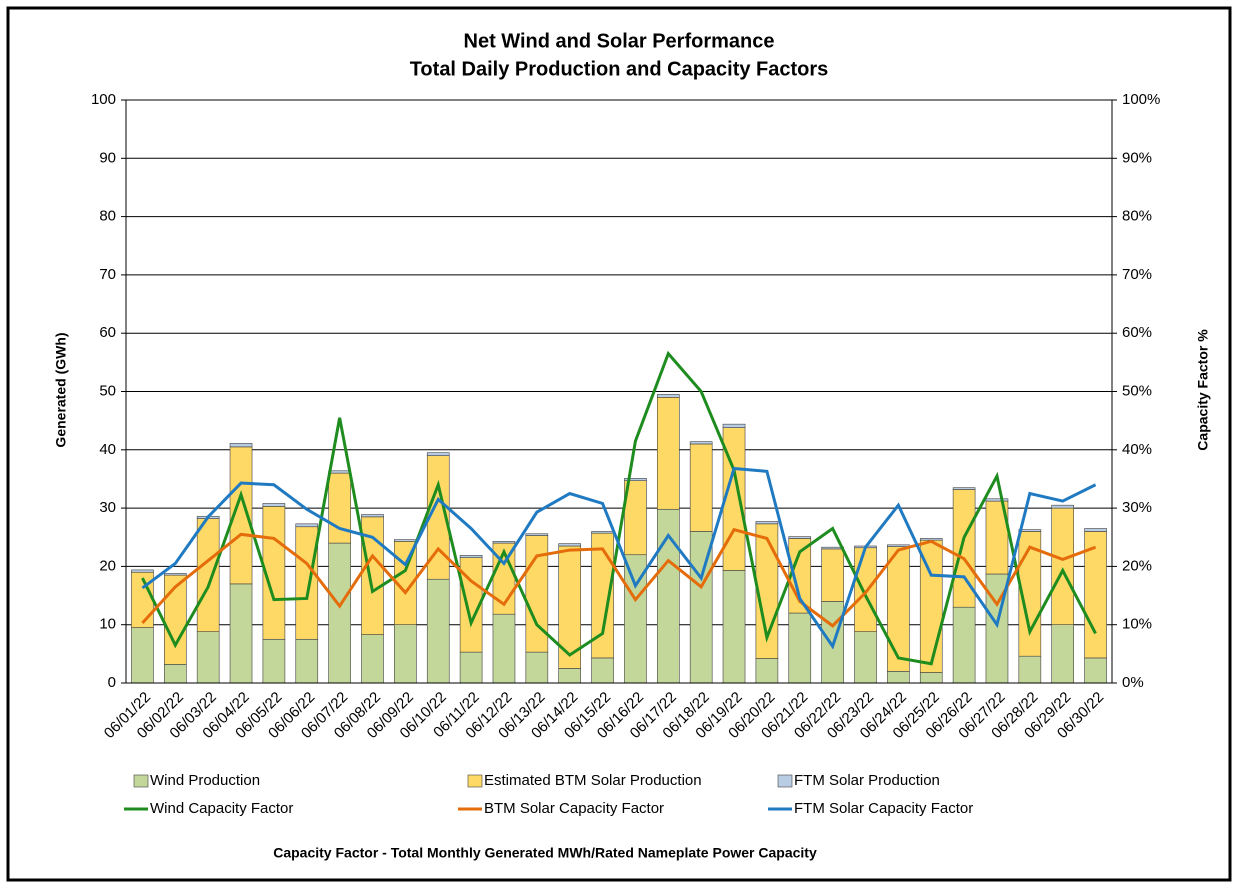 The image size is (1238, 890). What do you see at coordinates (574, 808) in the screenshot?
I see `legend-label: BTM Solar Capacity Factor` at bounding box center [574, 808].